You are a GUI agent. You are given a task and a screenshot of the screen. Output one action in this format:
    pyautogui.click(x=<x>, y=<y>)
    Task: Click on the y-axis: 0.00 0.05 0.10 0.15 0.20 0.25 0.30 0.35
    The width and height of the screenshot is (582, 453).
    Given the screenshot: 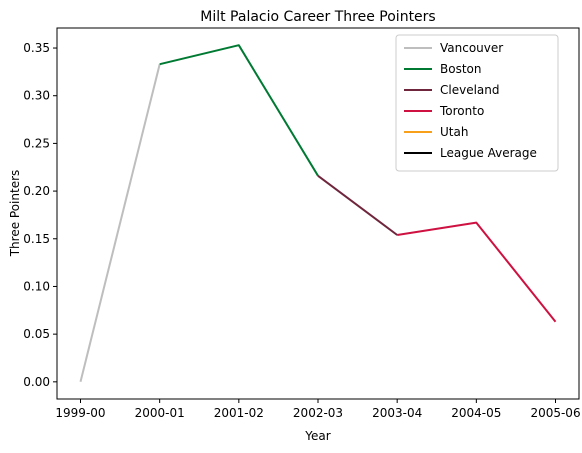 What is the action you would take?
    pyautogui.click(x=40, y=215)
    